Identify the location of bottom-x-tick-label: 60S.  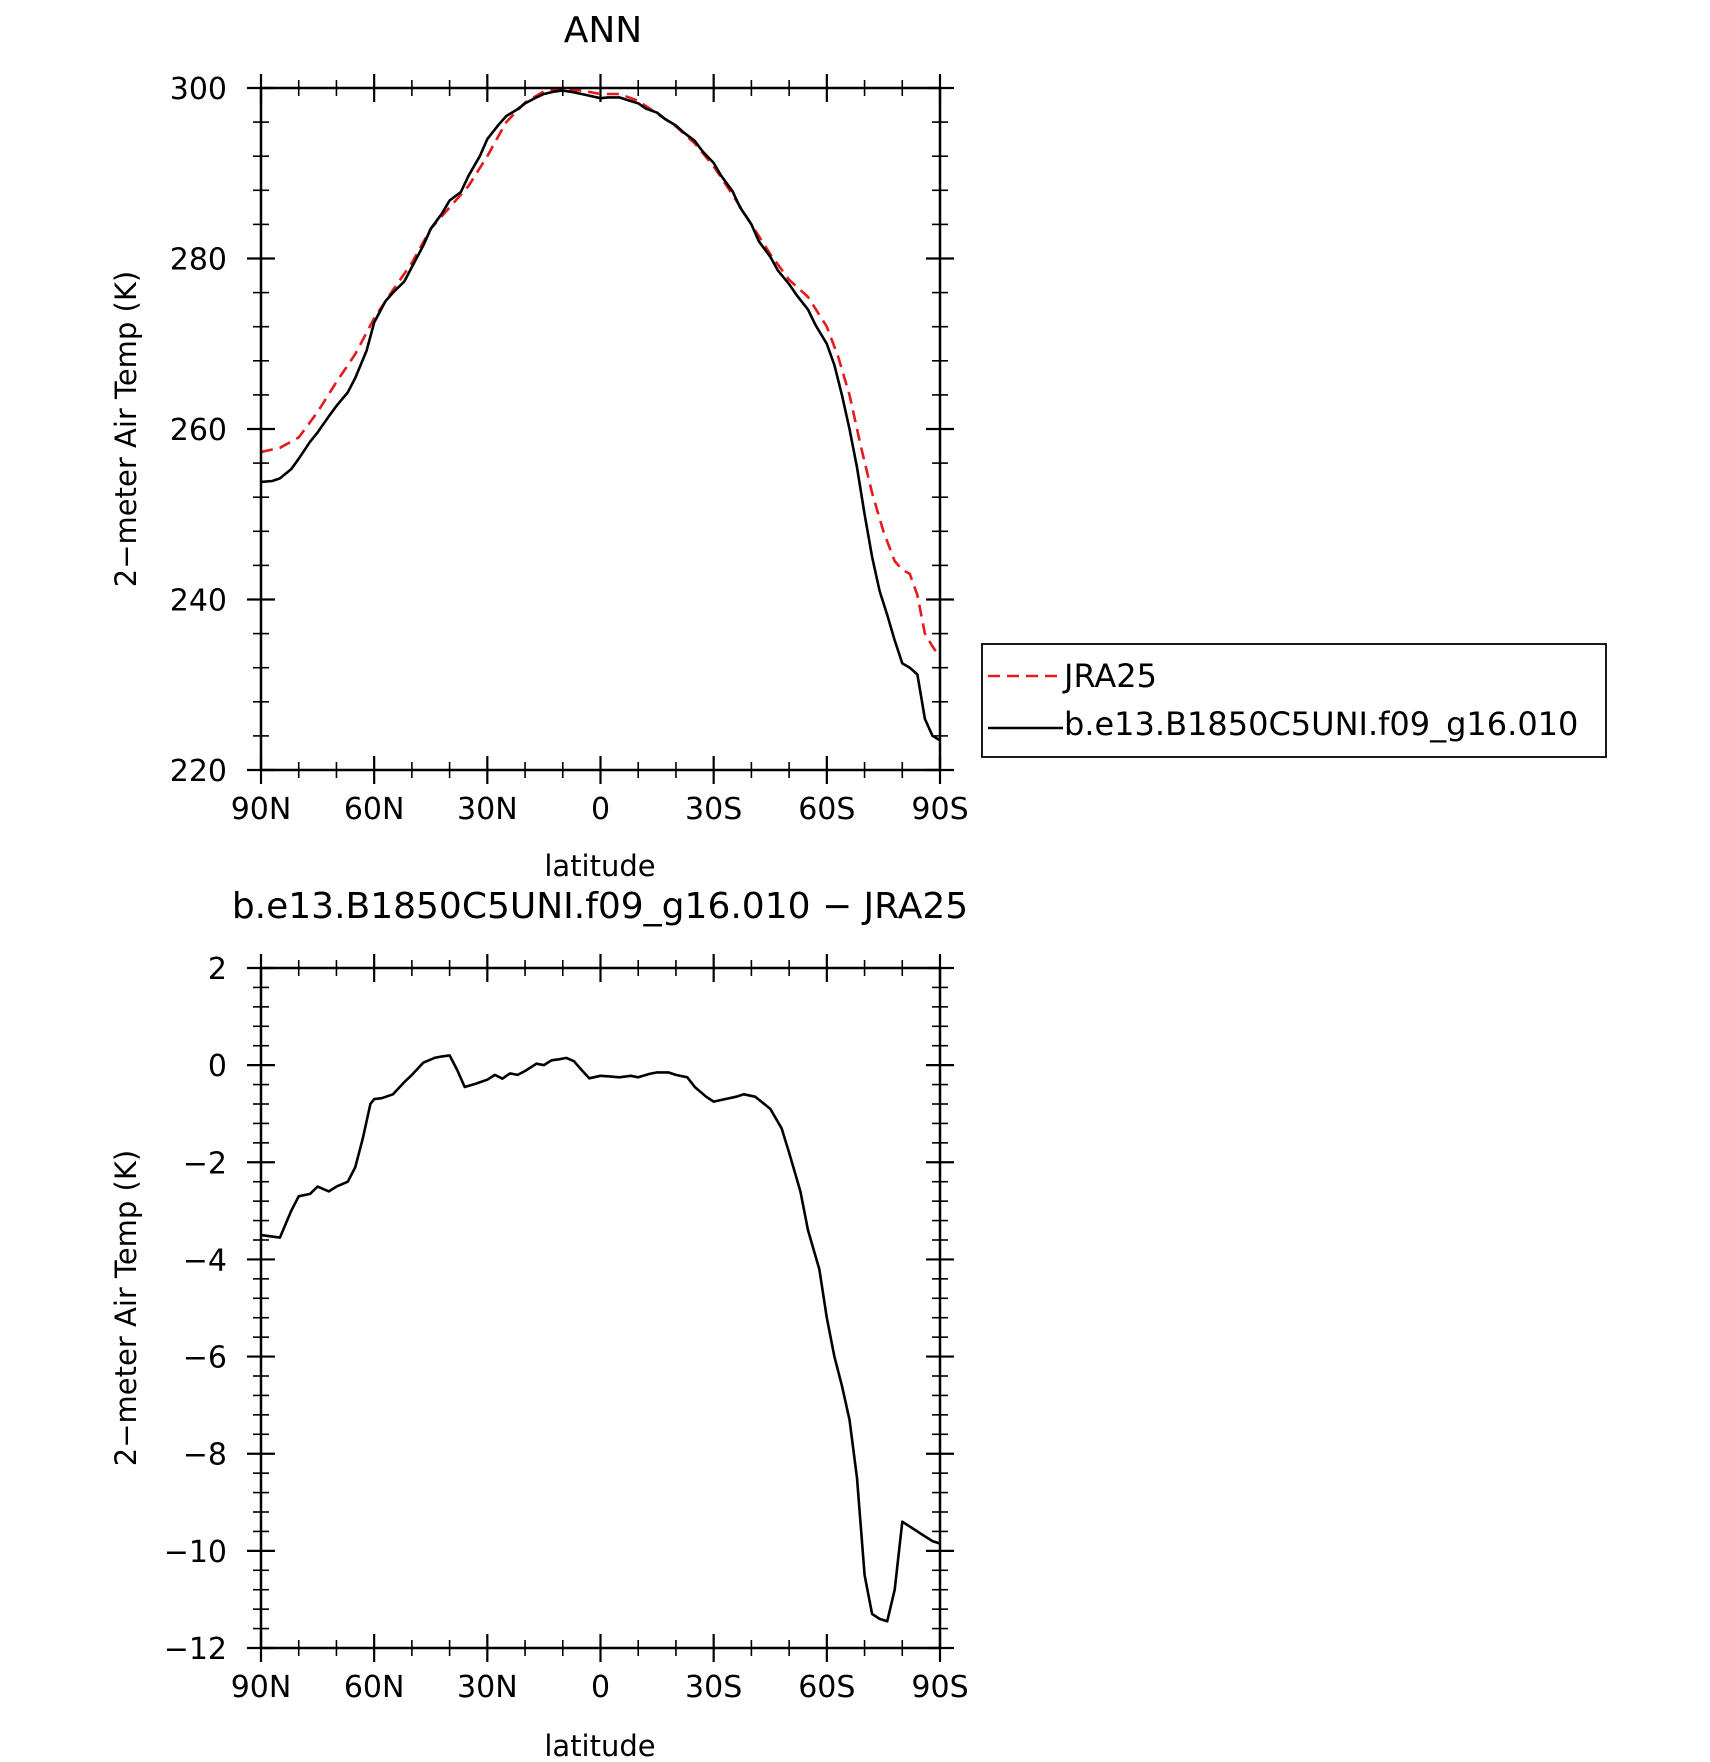
(826, 1687).